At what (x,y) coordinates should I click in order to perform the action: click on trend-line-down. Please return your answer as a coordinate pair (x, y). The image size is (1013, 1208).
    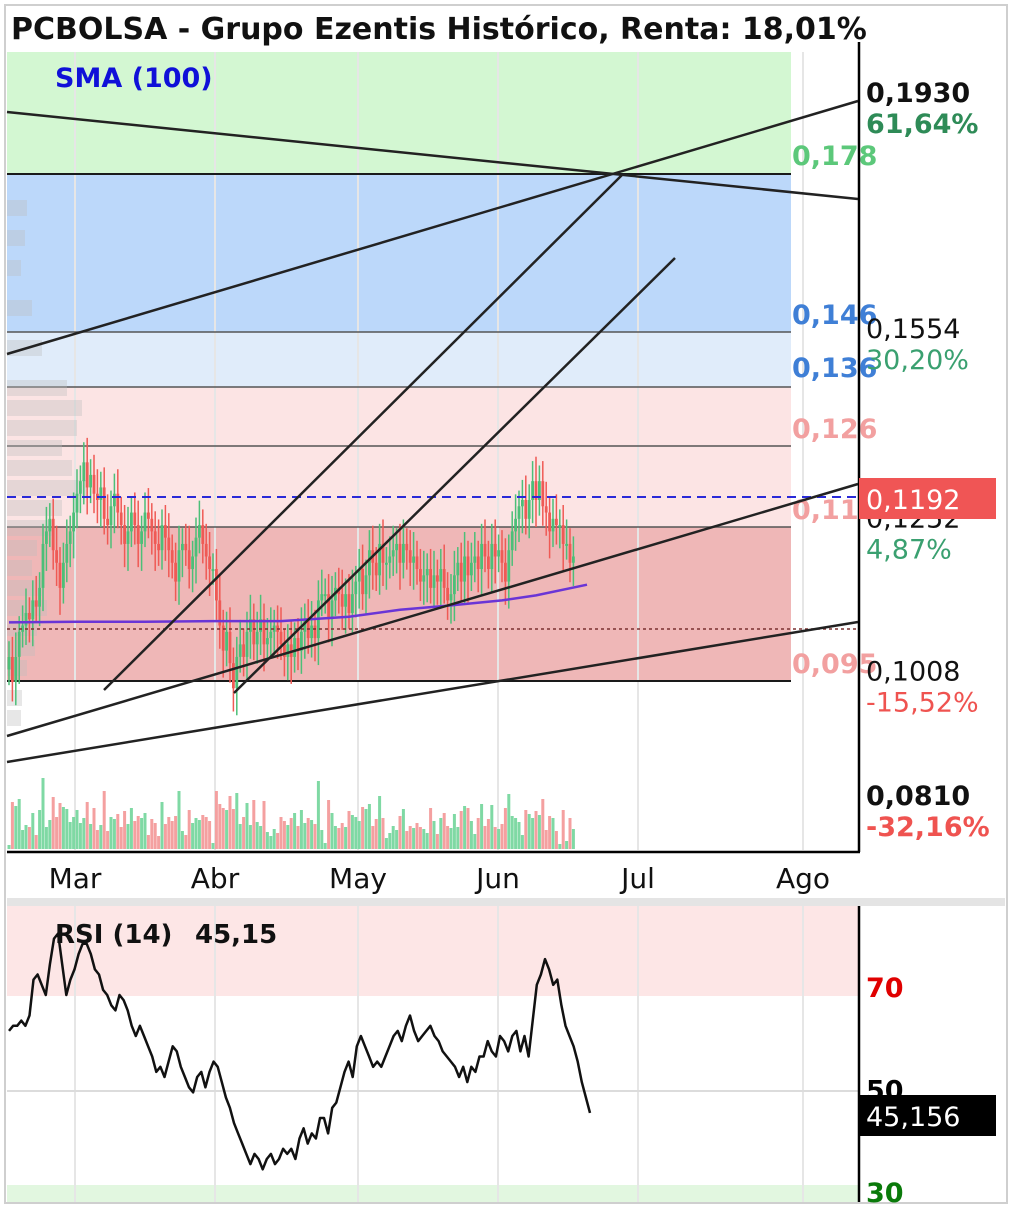
    Looking at the image, I should click on (432, 155).